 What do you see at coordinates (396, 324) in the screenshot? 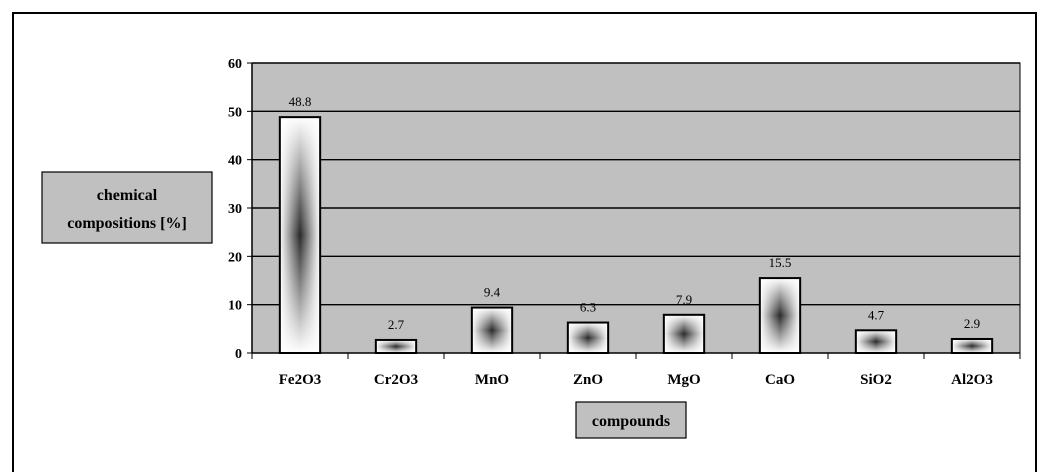
I see `data-label: 2.7` at bounding box center [396, 324].